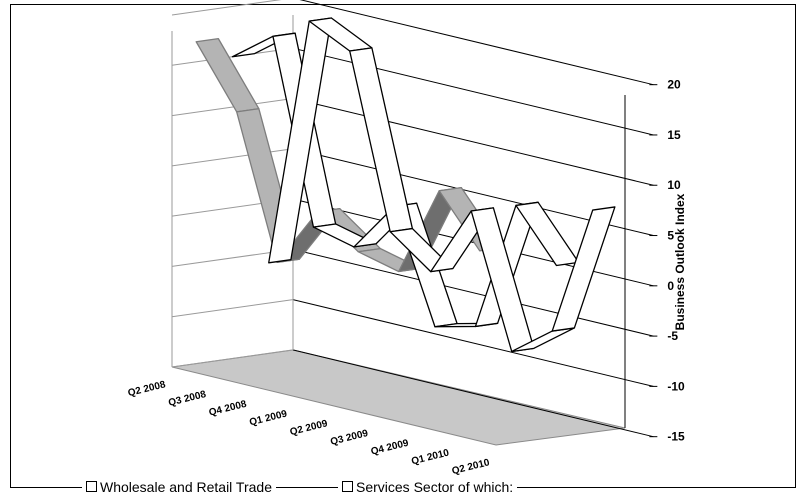  Describe the element at coordinates (91, 486) in the screenshot. I see `legend-swatch-wholesale` at that location.